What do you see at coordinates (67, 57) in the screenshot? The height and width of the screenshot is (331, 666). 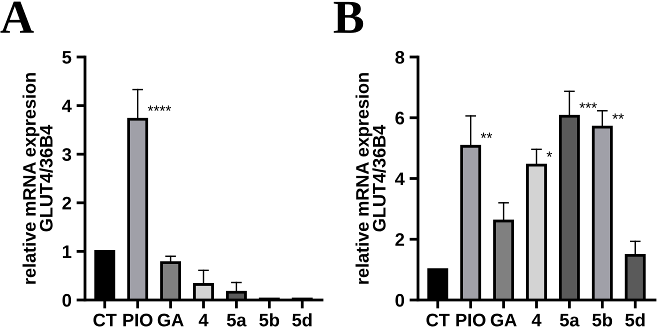 I see `y-tick-label: 5` at bounding box center [67, 57].